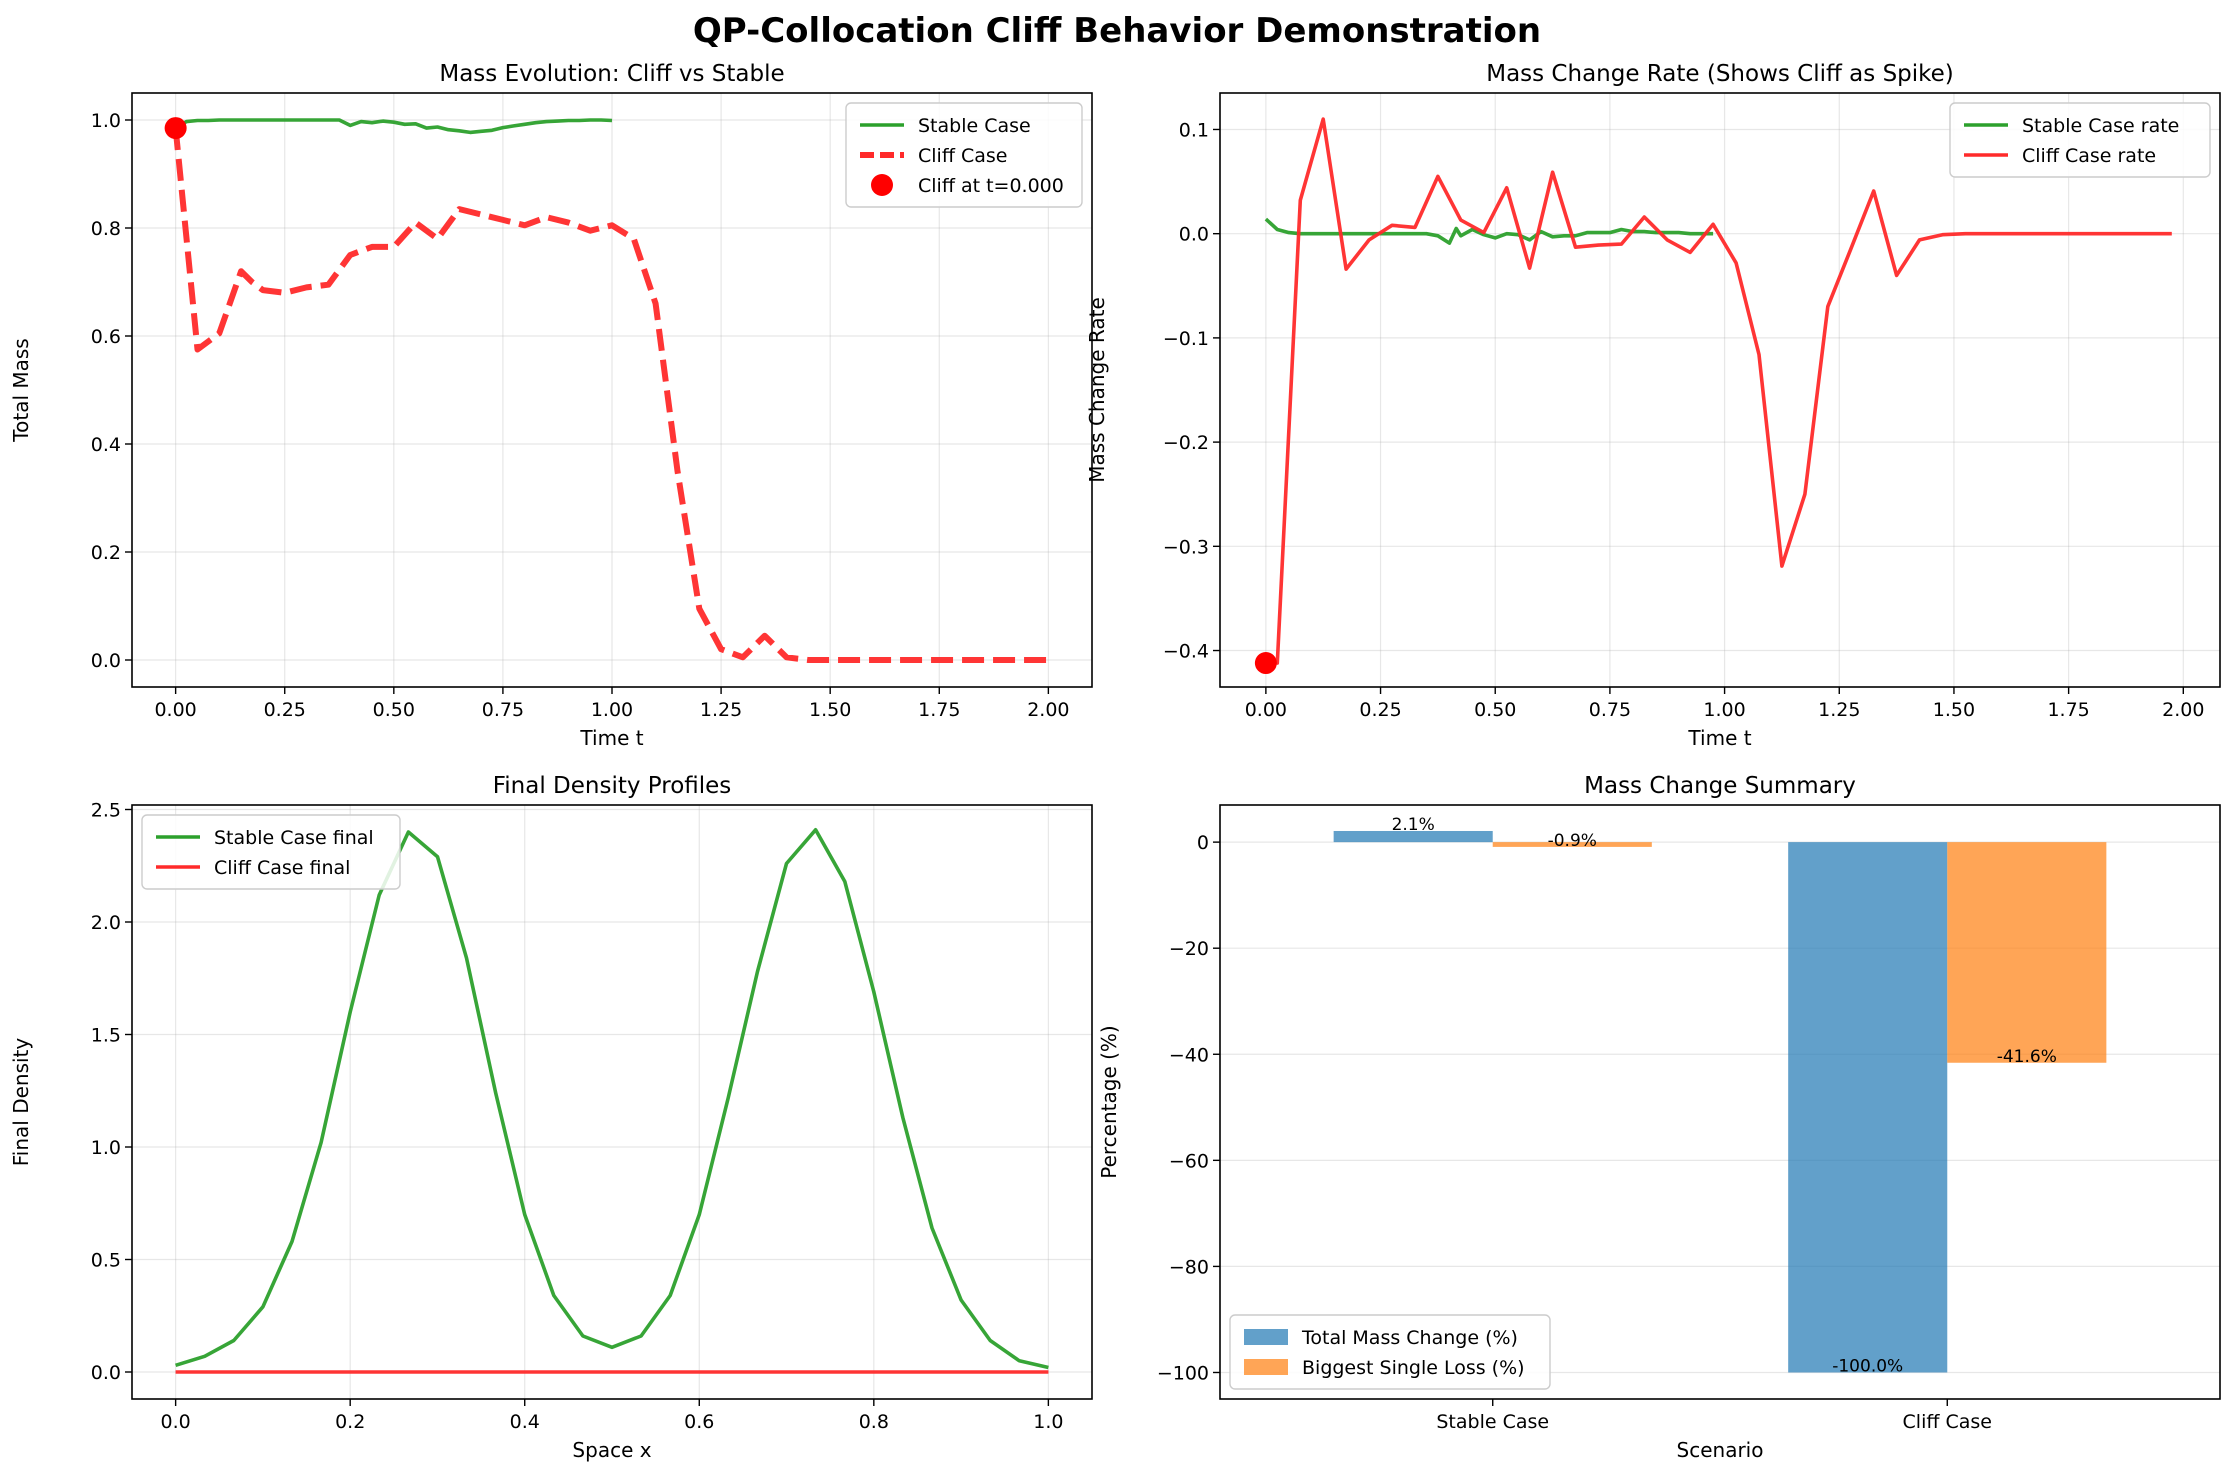 This screenshot has height=1475, width=2234. I want to click on mass-change-summary-bar-value-label: -100.0%, so click(1867, 1366).